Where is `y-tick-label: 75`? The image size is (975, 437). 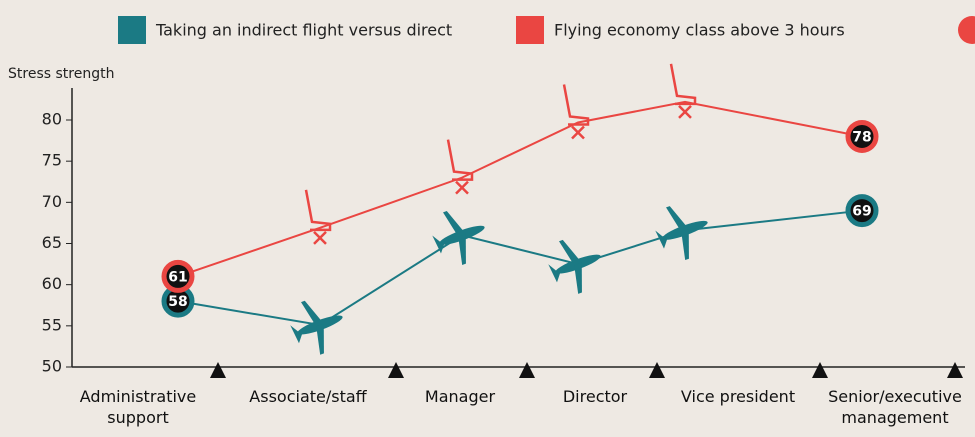
y-tick-label: 75 is located at coordinates (52, 160).